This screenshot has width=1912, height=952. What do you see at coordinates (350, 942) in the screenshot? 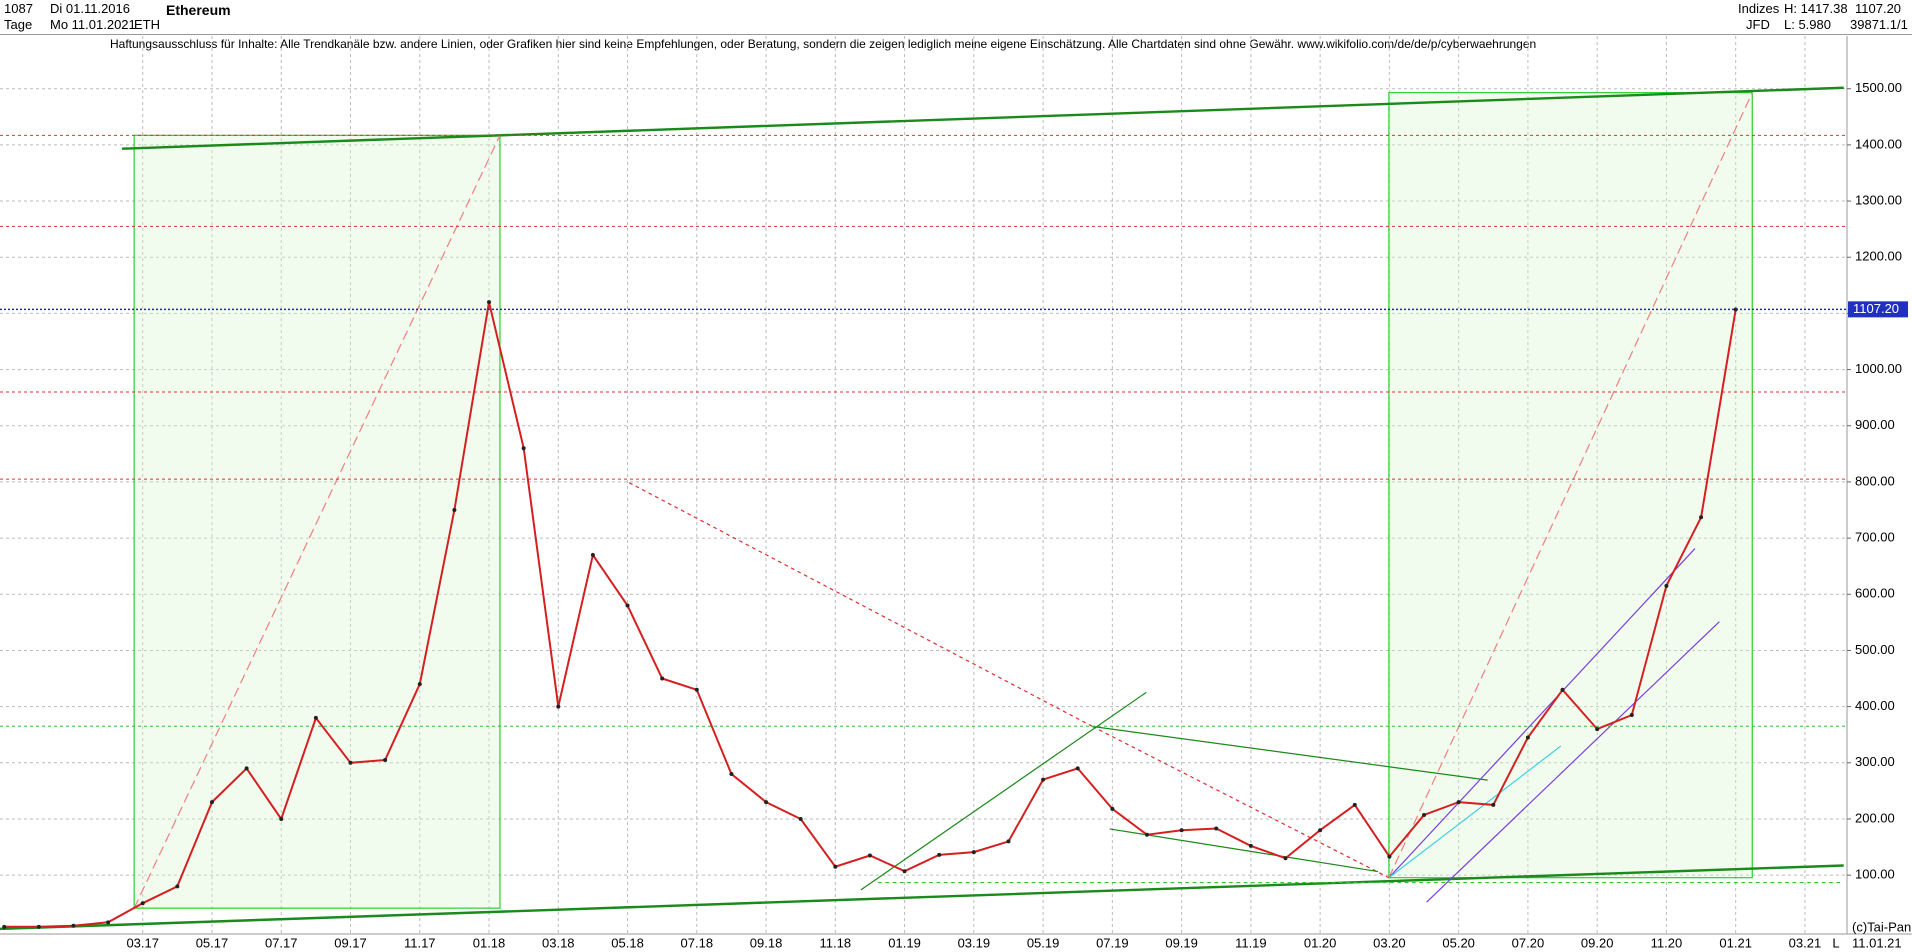
I see `x-tick-label: 09.17` at bounding box center [350, 942].